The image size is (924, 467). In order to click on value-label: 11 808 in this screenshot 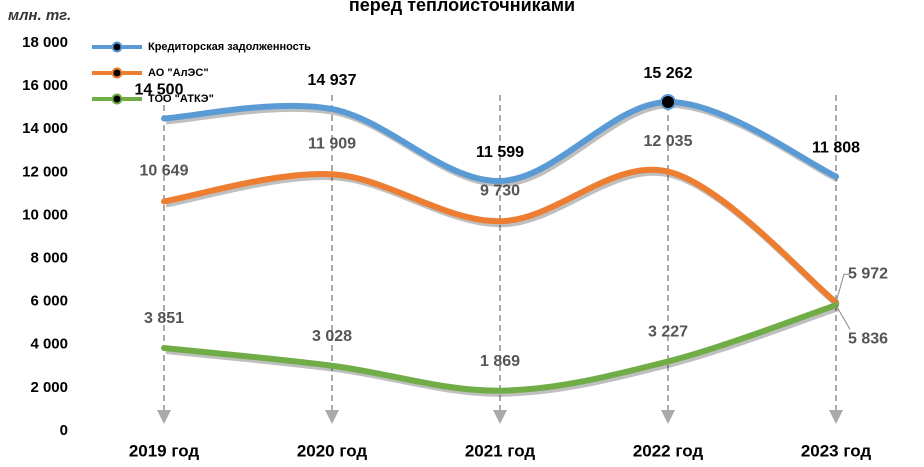, I will do `click(836, 148)`.